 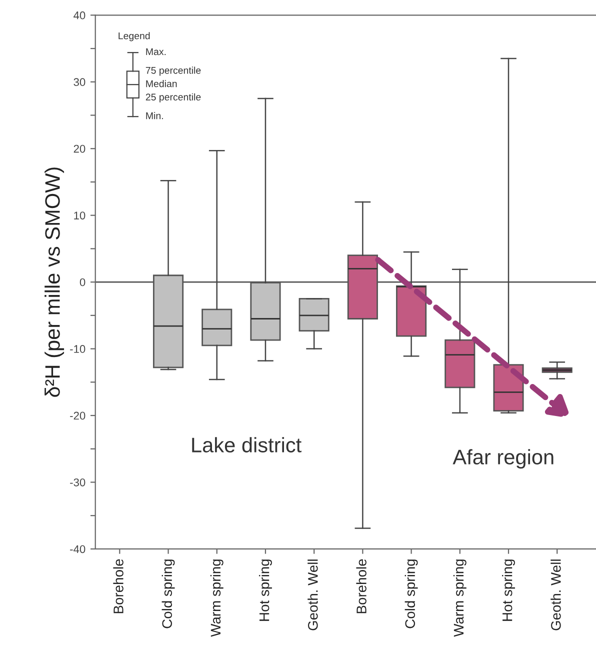 I want to click on y-tick-label: -30, so click(x=78, y=482).